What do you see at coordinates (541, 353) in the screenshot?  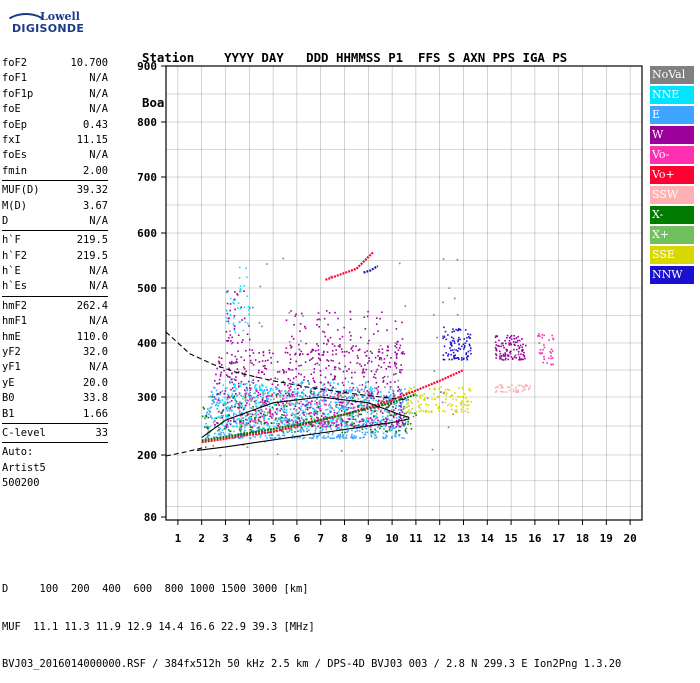 I see `echo-point-vo` at bounding box center [541, 353].